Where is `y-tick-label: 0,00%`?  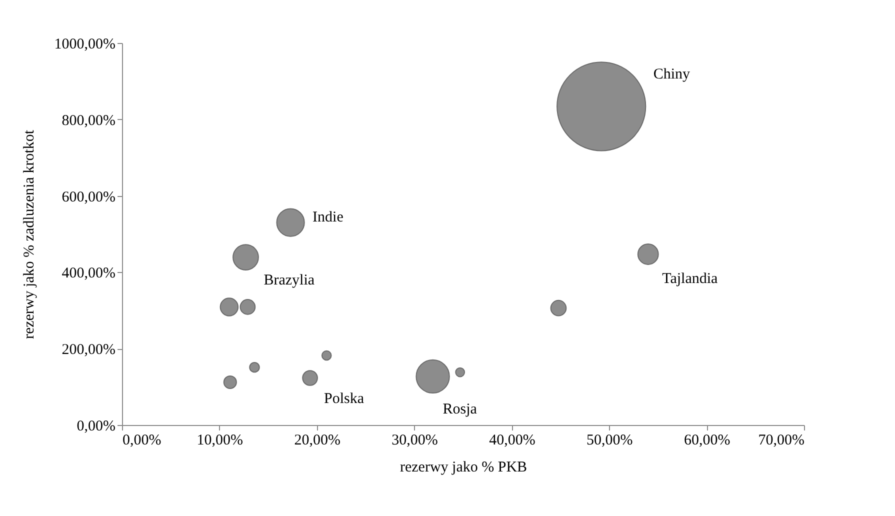
y-tick-label: 0,00% is located at coordinates (96, 426).